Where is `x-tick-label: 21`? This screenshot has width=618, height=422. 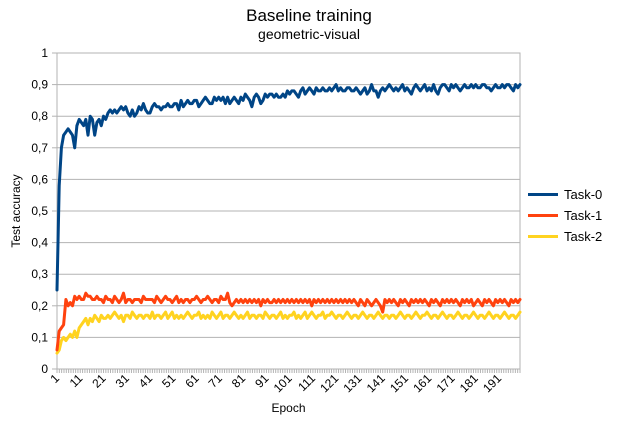
x-tick-label: 21 is located at coordinates (99, 381).